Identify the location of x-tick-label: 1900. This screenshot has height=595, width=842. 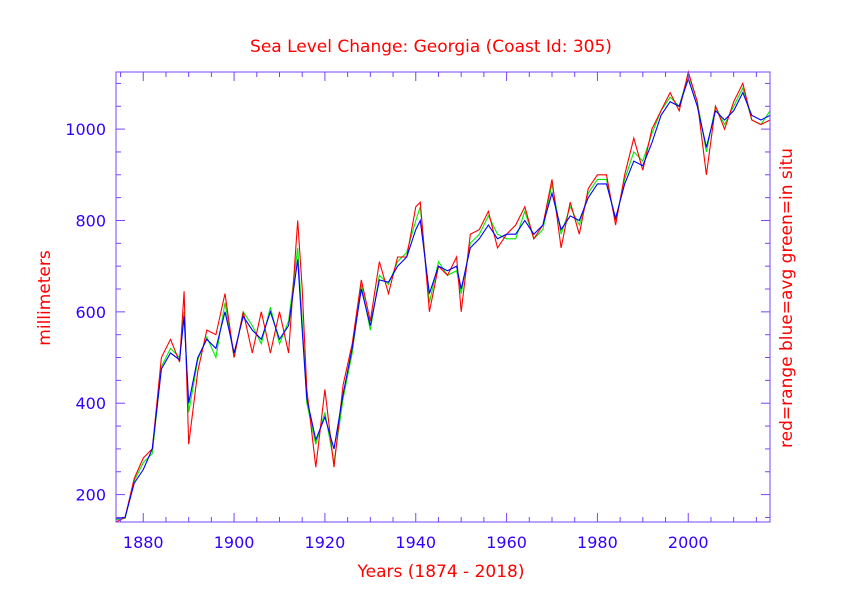
(234, 542).